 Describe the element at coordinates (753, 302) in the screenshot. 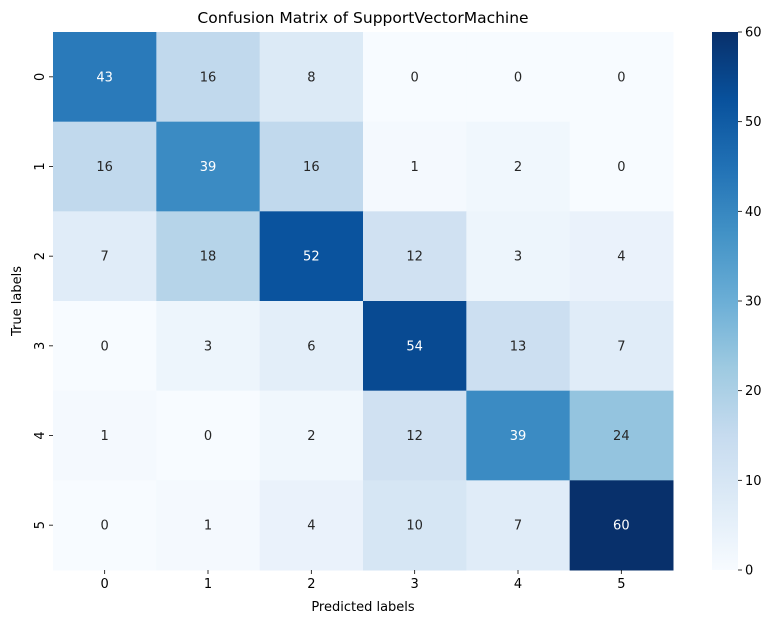

I see `colorbar-tick-label: 30` at that location.